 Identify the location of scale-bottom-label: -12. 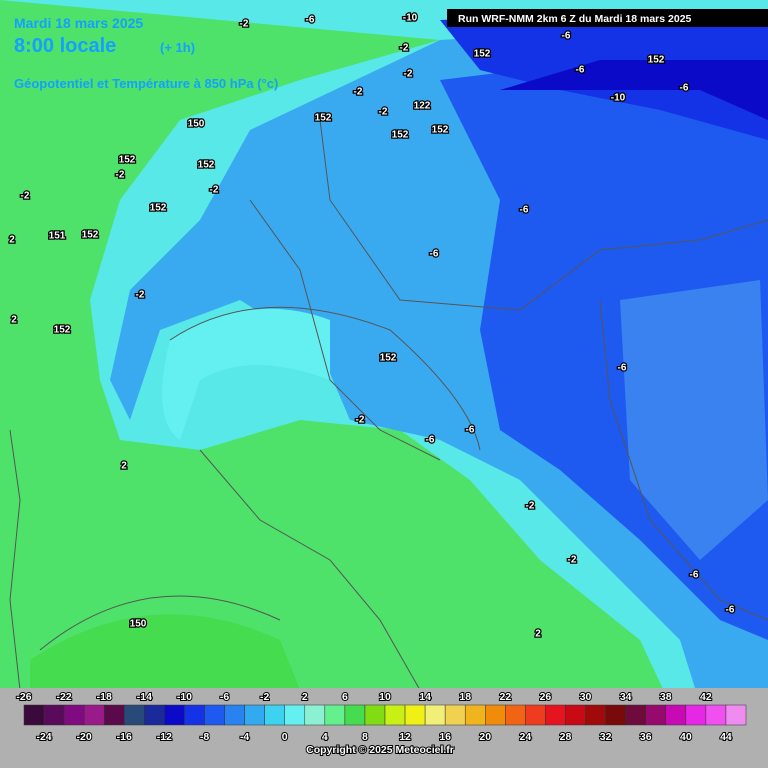
(164, 737).